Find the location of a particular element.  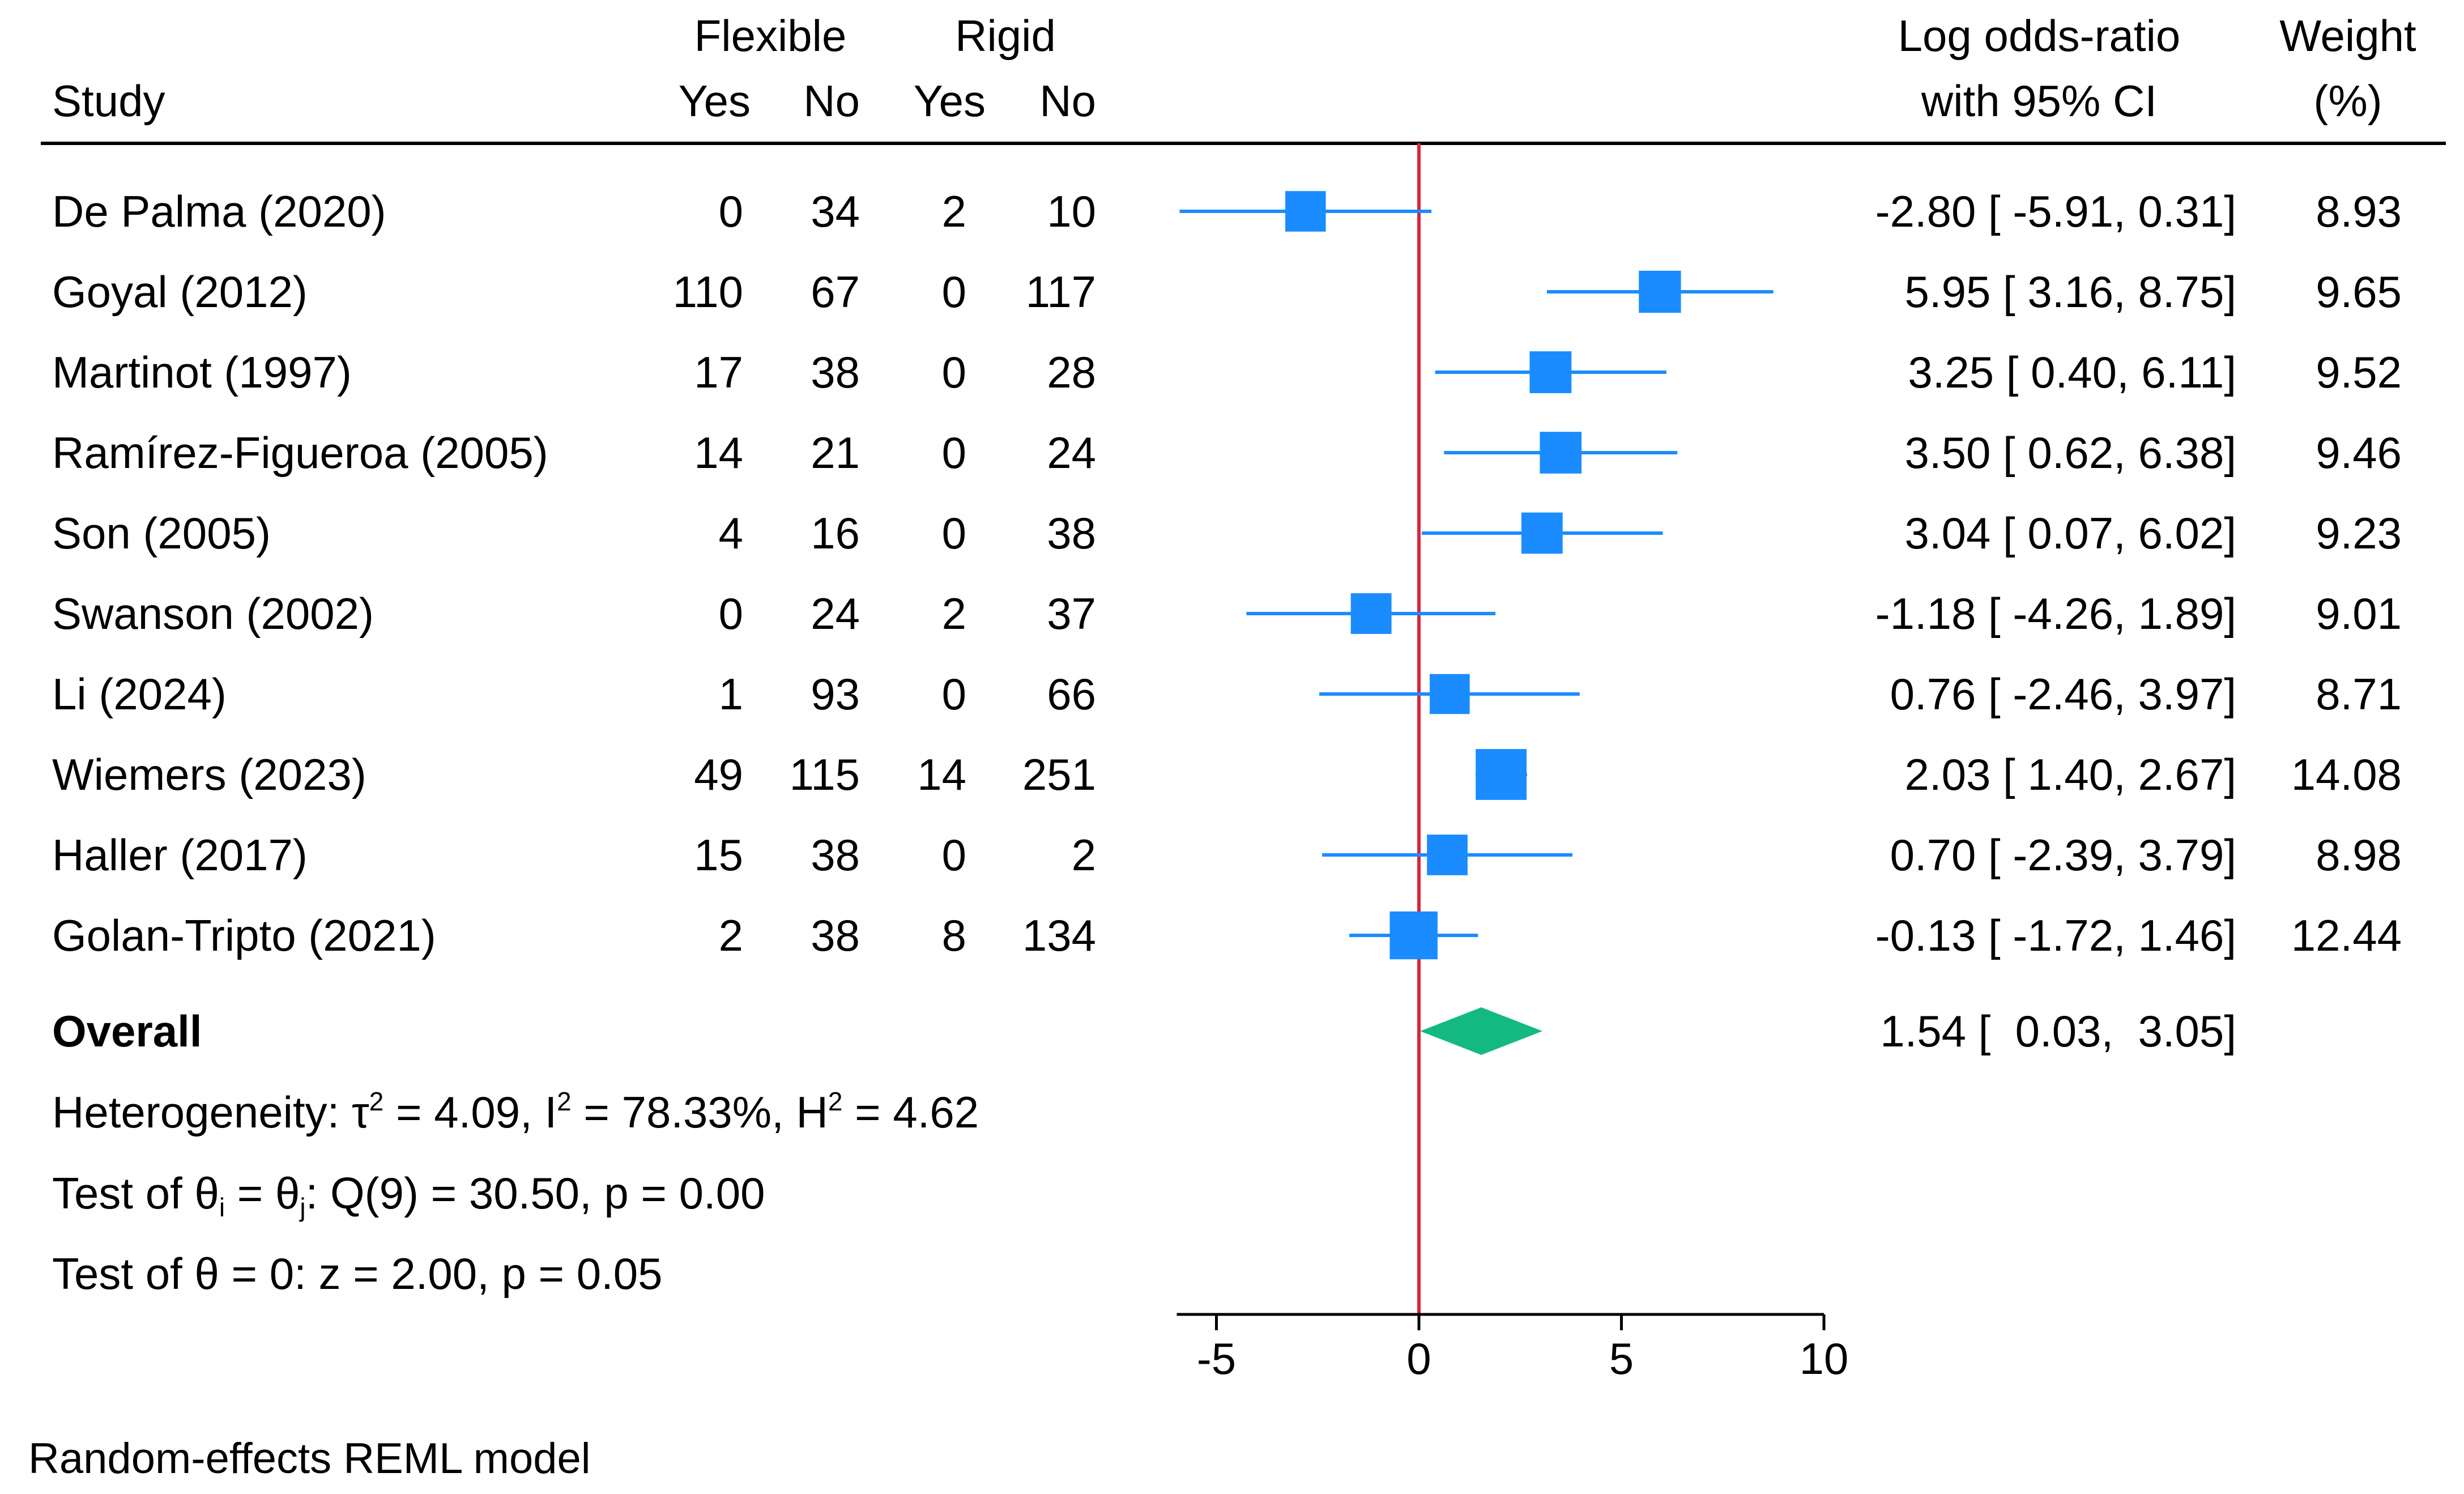

header-effect-line2: with 95% CI is located at coordinates (2039, 101).